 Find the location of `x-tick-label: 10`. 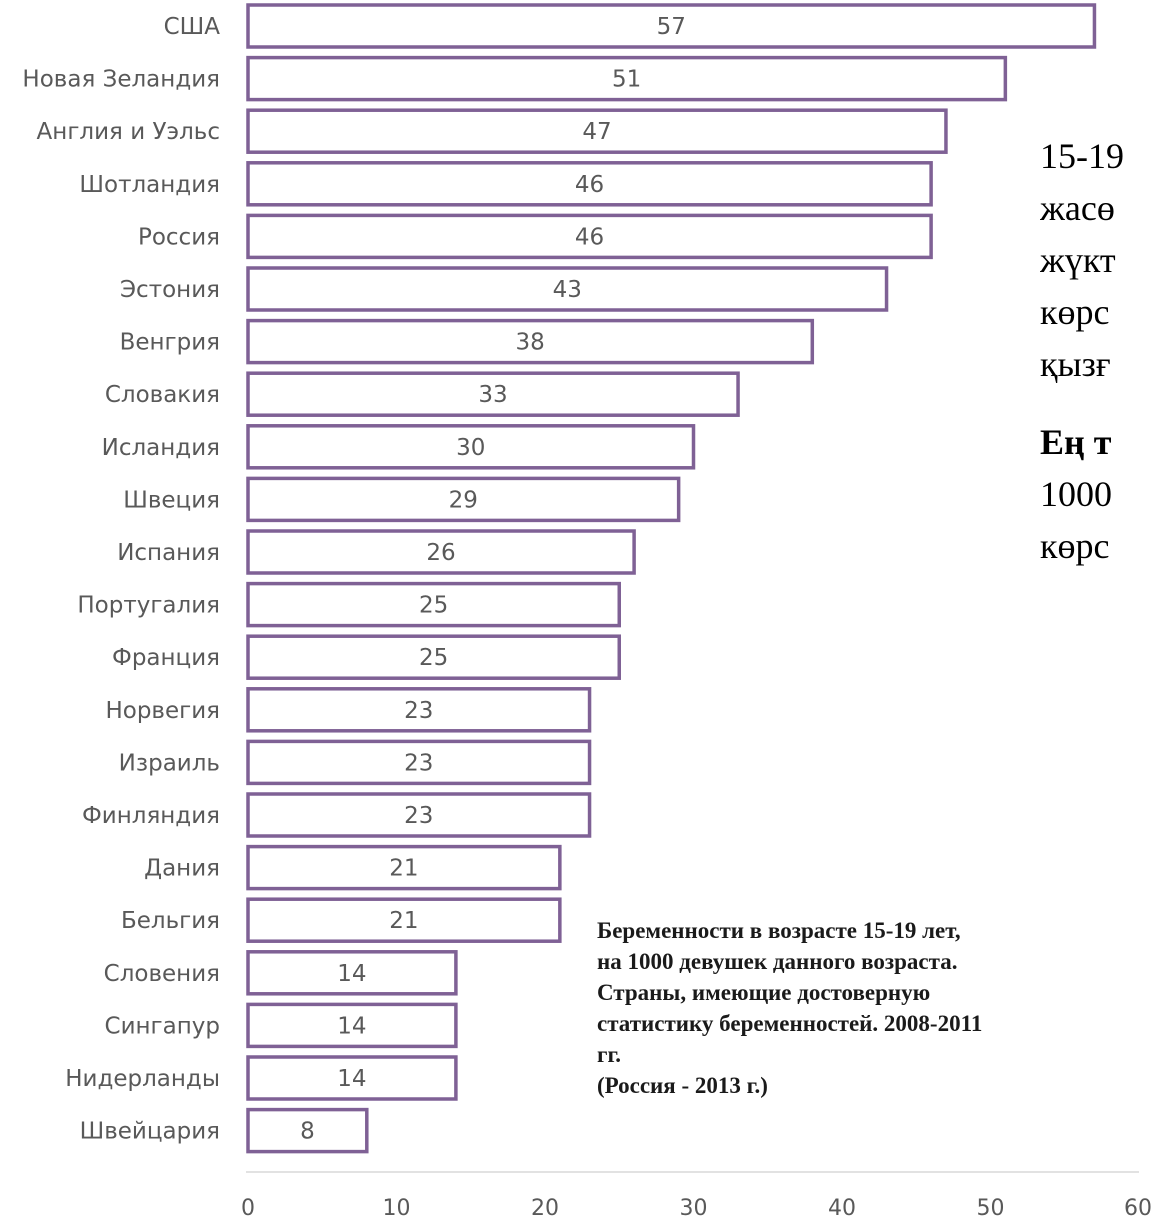

x-tick-label: 10 is located at coordinates (397, 1208).